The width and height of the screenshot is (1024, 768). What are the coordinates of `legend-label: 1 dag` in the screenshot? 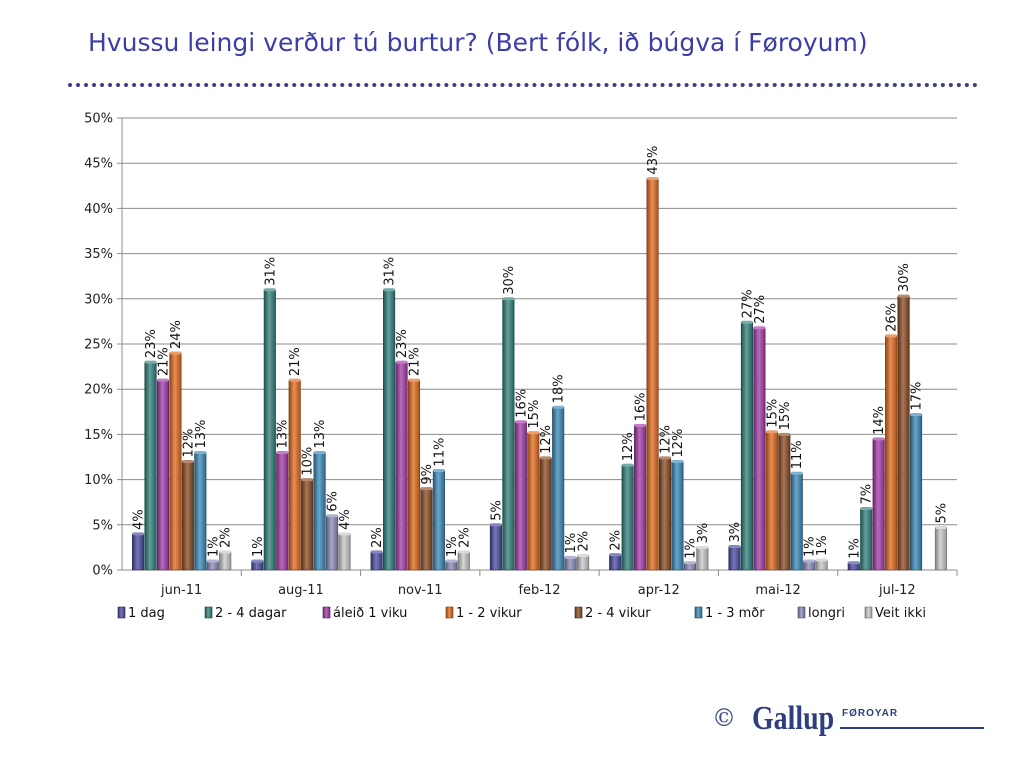 It's located at (146, 613).